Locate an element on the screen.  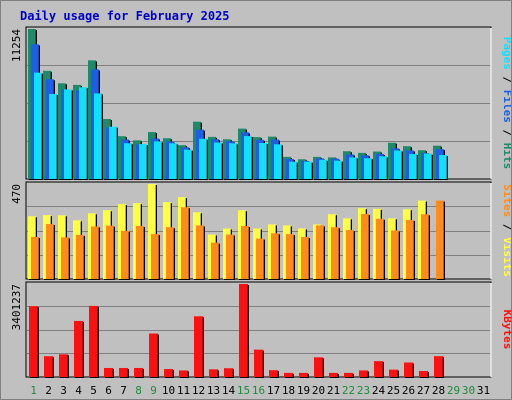
panel-2-ymax-label: 470 is located at coordinates (16, 194).